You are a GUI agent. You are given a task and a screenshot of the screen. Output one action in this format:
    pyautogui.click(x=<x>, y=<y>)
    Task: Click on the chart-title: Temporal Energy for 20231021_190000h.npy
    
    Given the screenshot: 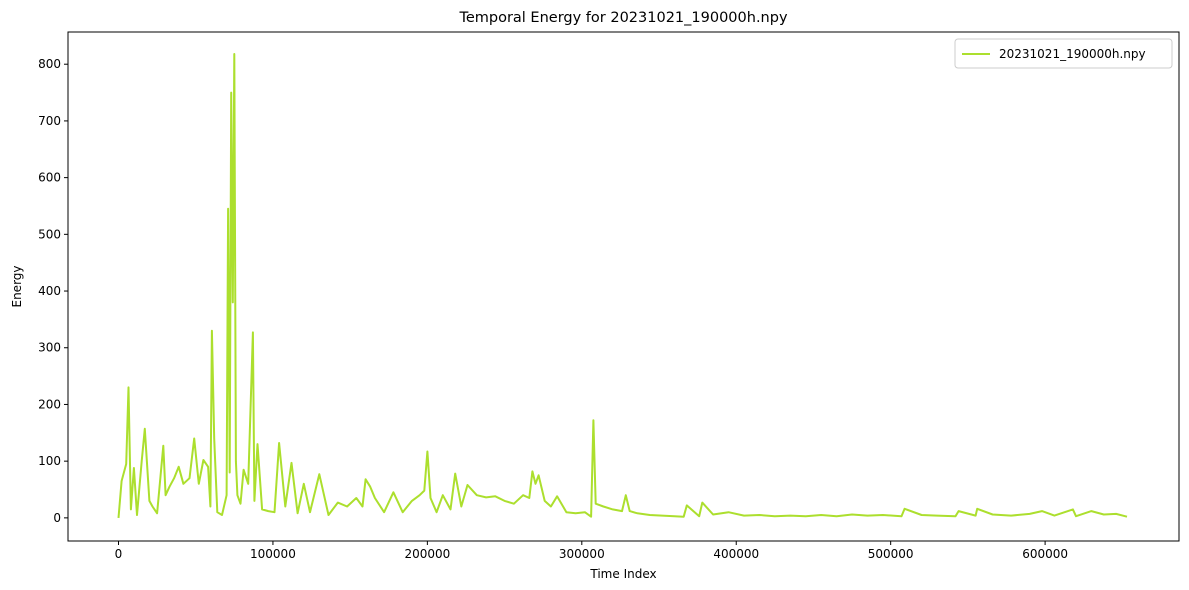 What is the action you would take?
    pyautogui.click(x=623, y=18)
    